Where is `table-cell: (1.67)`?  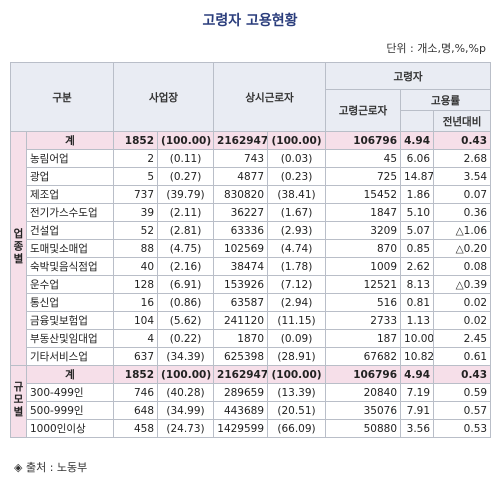 table-cell: (1.67) is located at coordinates (297, 212).